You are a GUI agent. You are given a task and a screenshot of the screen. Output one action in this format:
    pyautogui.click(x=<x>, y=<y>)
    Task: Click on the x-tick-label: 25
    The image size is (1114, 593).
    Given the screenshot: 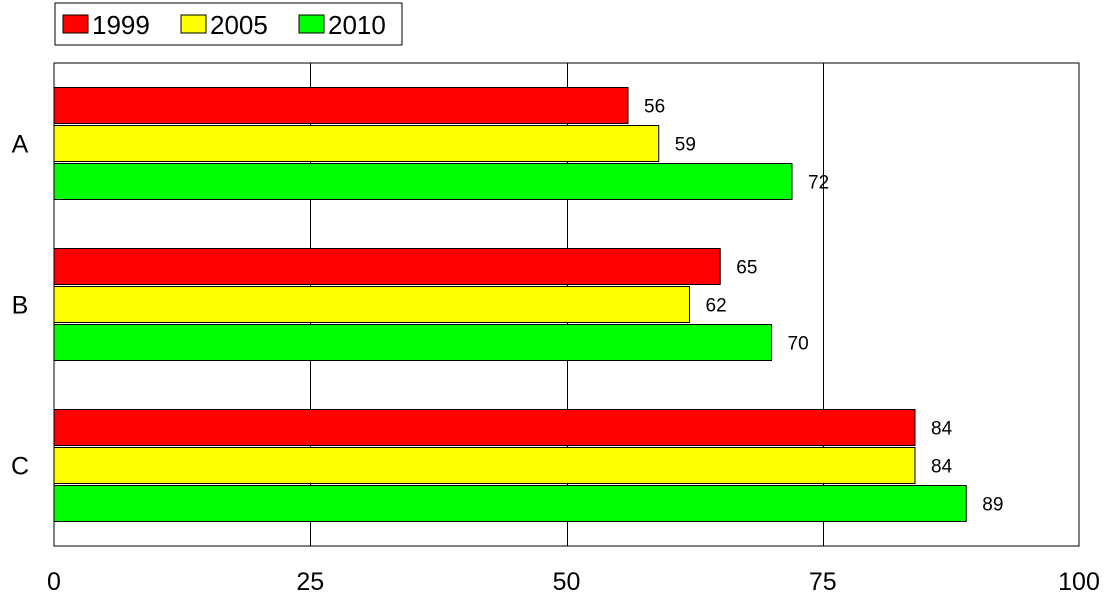 What is the action you would take?
    pyautogui.click(x=310, y=580)
    